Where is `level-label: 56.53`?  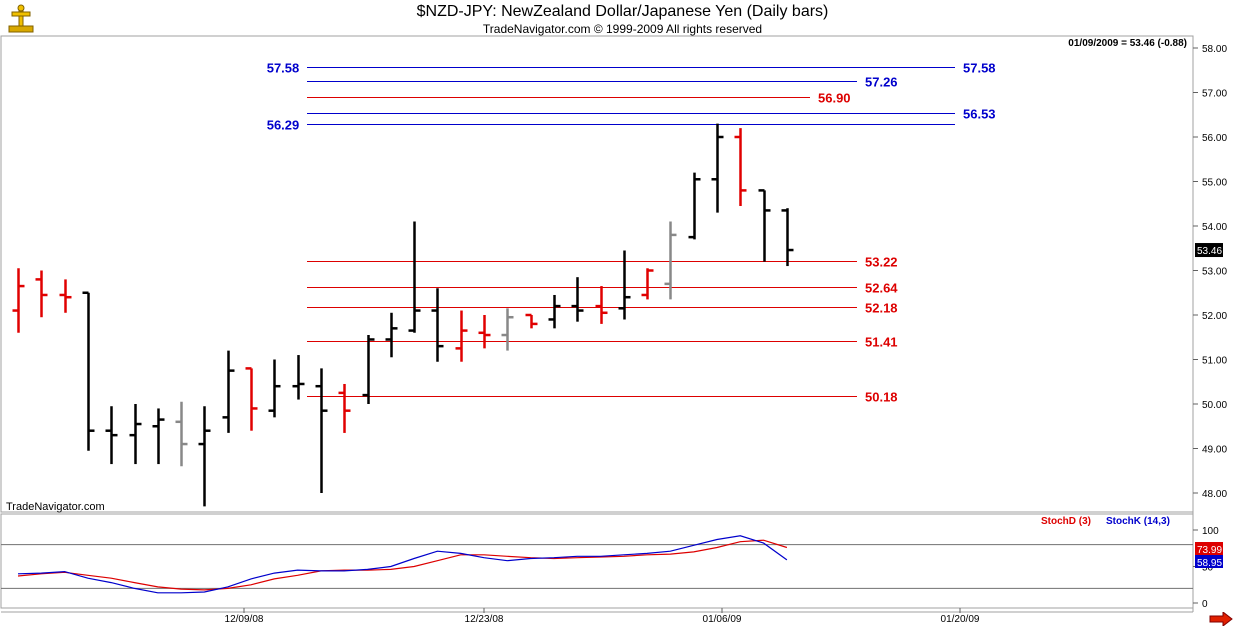 level-label: 56.53 is located at coordinates (979, 114).